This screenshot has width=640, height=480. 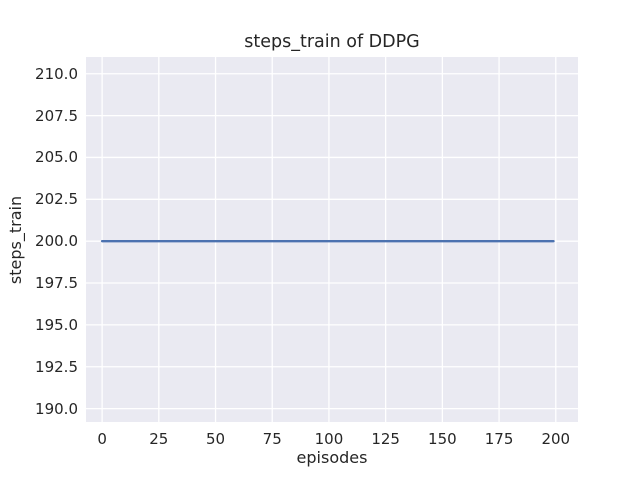 What do you see at coordinates (56, 199) in the screenshot?
I see `y-tick-label: 202.5` at bounding box center [56, 199].